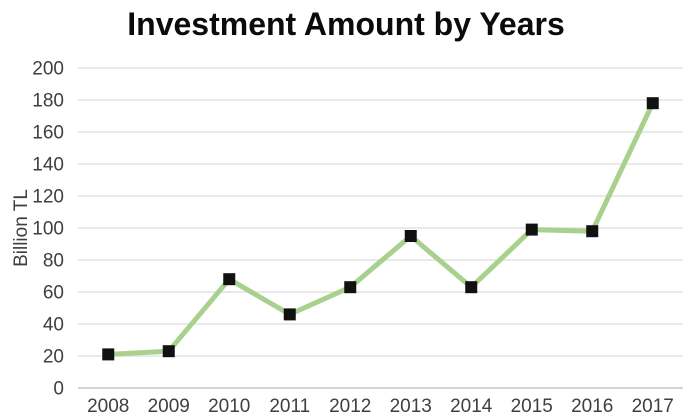 The image size is (692, 420). I want to click on x-tick-label: 2014, so click(471, 406).